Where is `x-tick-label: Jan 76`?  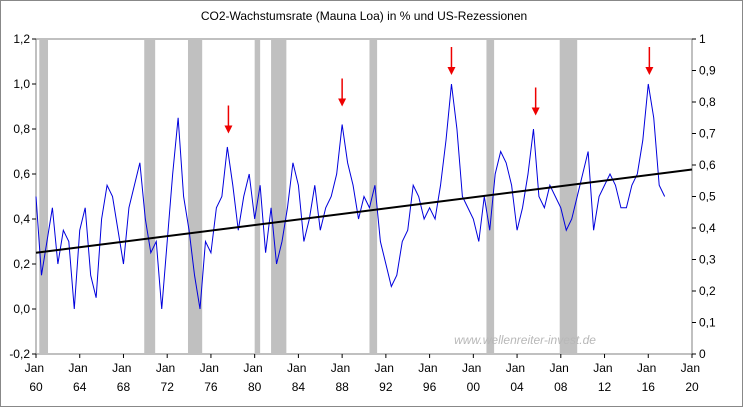 x-tick-label: Jan 76 is located at coordinates (211, 377).